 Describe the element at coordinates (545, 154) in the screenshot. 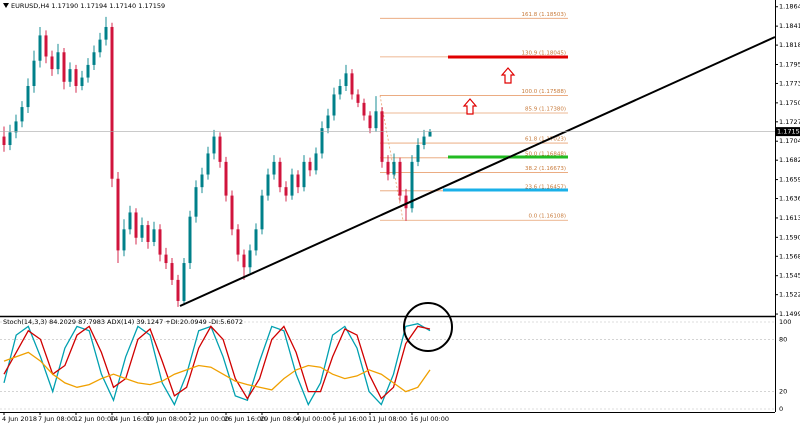

I see `fib-label: 50.0 (1.16848)` at that location.